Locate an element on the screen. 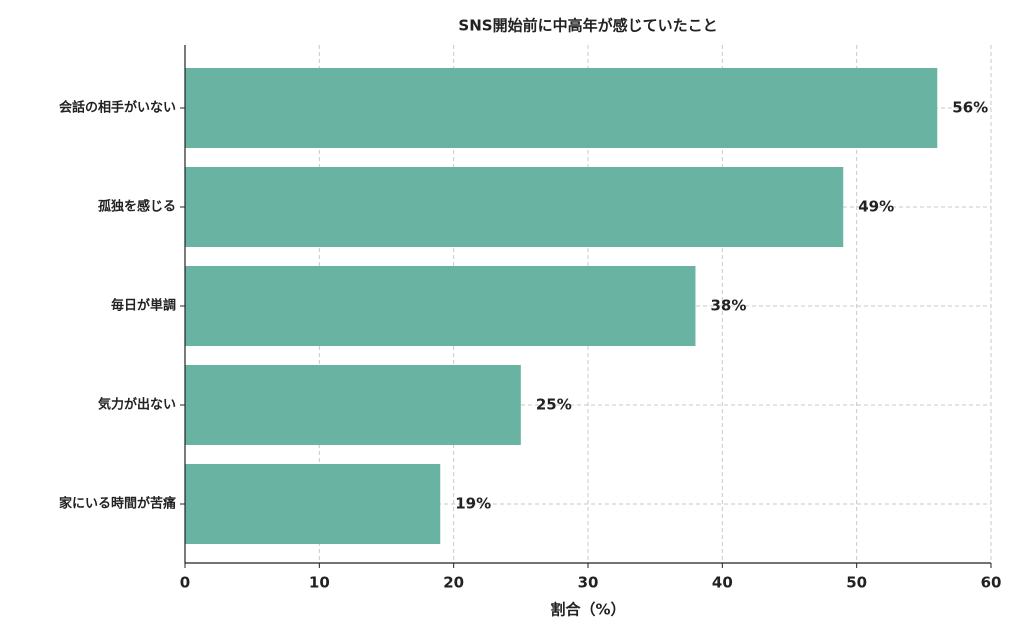 Image resolution: width=1024 pixels, height=640 pixels. value-label: 25% is located at coordinates (554, 405).